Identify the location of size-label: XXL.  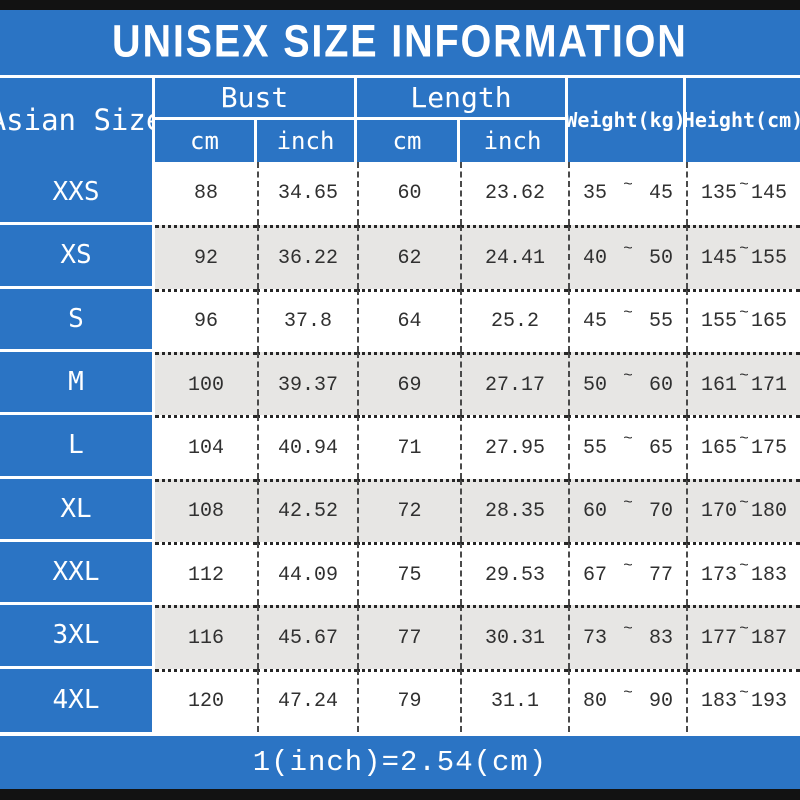
(77, 573).